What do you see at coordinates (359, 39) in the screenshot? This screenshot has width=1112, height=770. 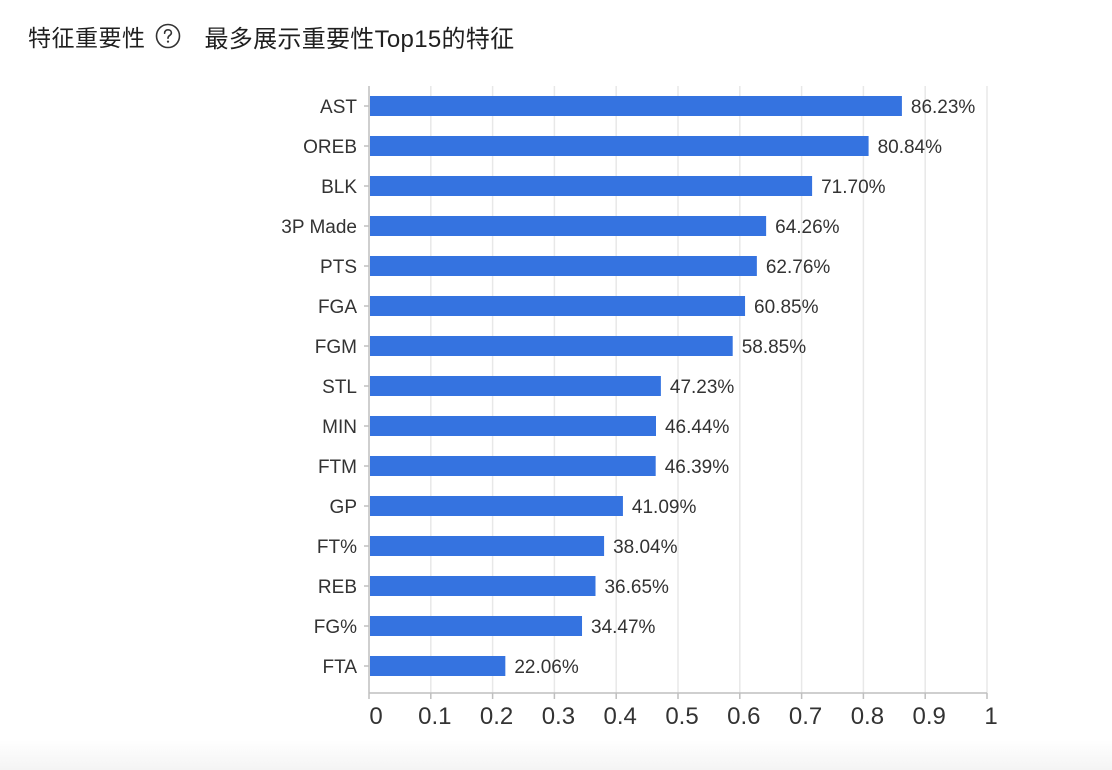 I see `chart-subtitle: 最多展示重要性Top15的特征` at bounding box center [359, 39].